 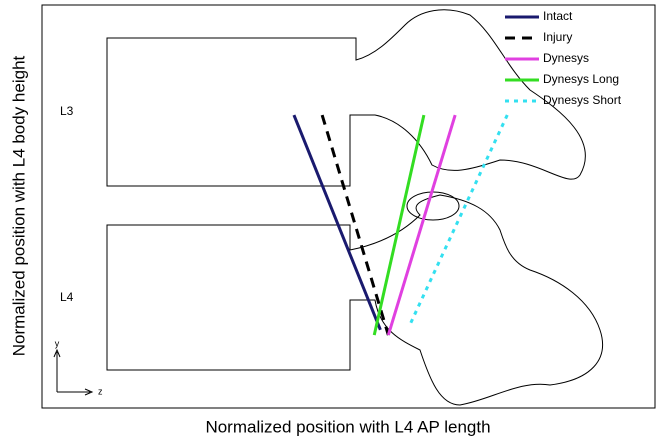 I want to click on annotation: L3, so click(x=67, y=111).